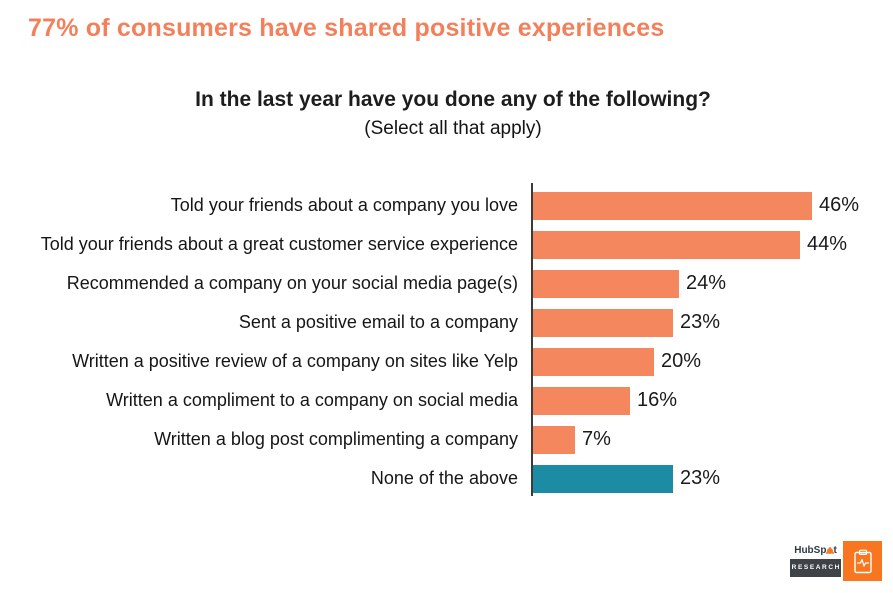 This screenshot has height=593, width=893. I want to click on value-label: 20%, so click(681, 361).